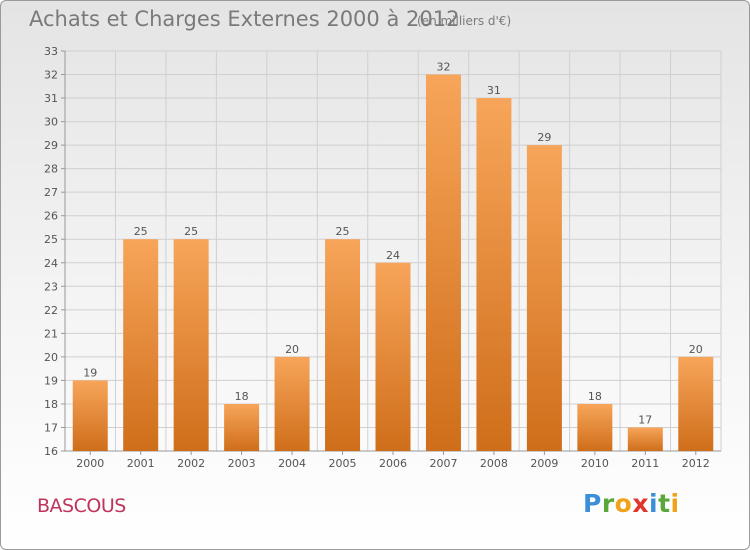 Image resolution: width=750 pixels, height=550 pixels. I want to click on x-tick-label: 2007, so click(443, 463).